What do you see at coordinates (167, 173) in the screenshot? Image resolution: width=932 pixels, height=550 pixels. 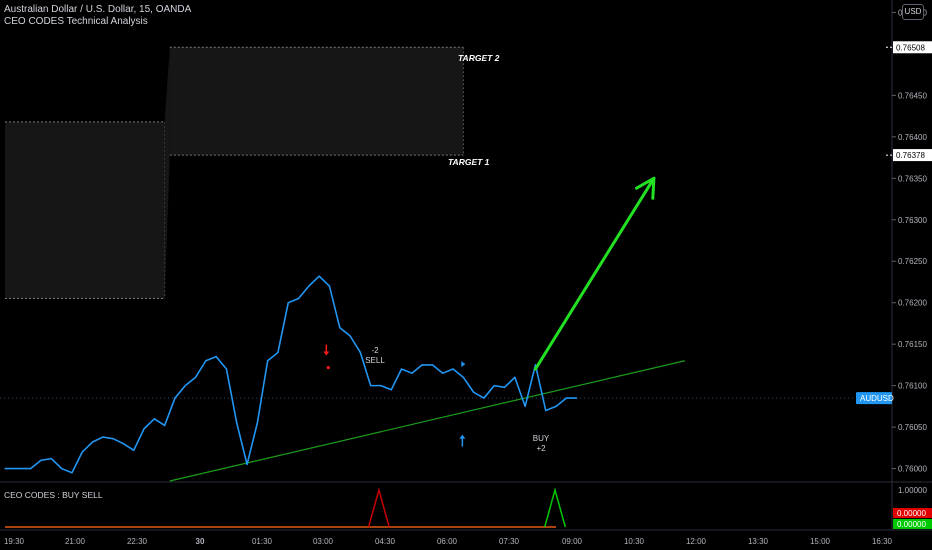 I see `target-zone-connector` at bounding box center [167, 173].